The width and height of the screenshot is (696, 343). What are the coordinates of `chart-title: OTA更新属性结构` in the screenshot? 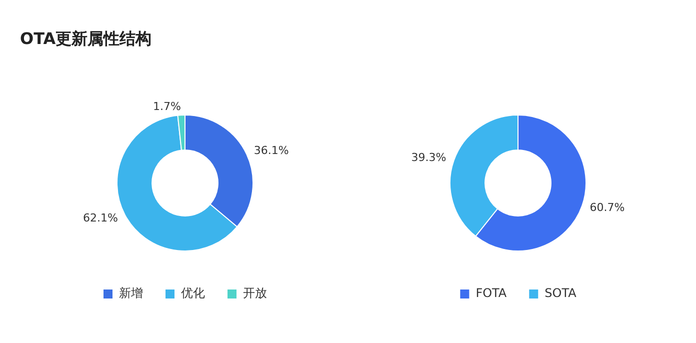 It's located at (86, 39).